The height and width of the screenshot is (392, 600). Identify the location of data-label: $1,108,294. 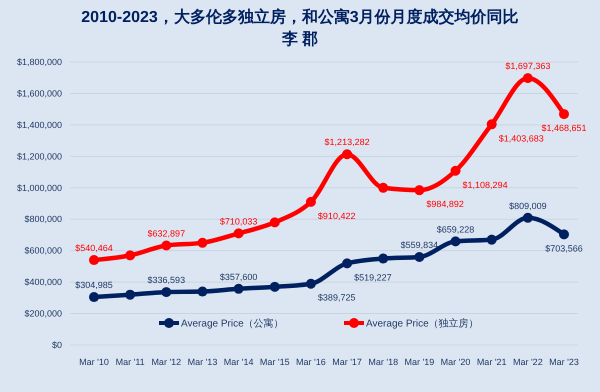
(485, 185).